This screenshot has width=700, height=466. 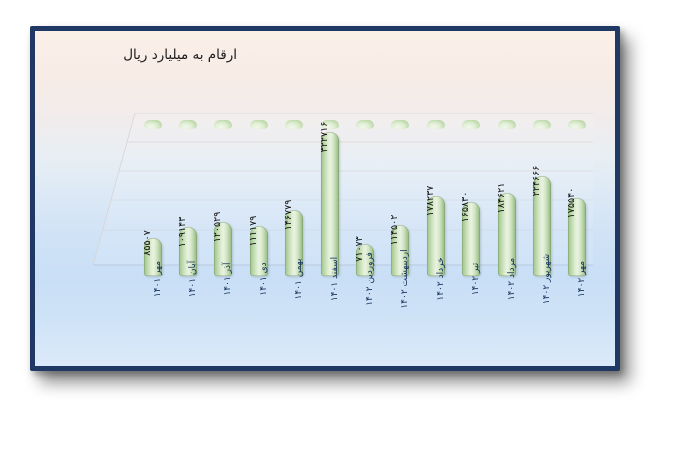 What do you see at coordinates (507, 312) in the screenshot?
I see `category-label: مرداد ۱۴۰۲` at bounding box center [507, 312].